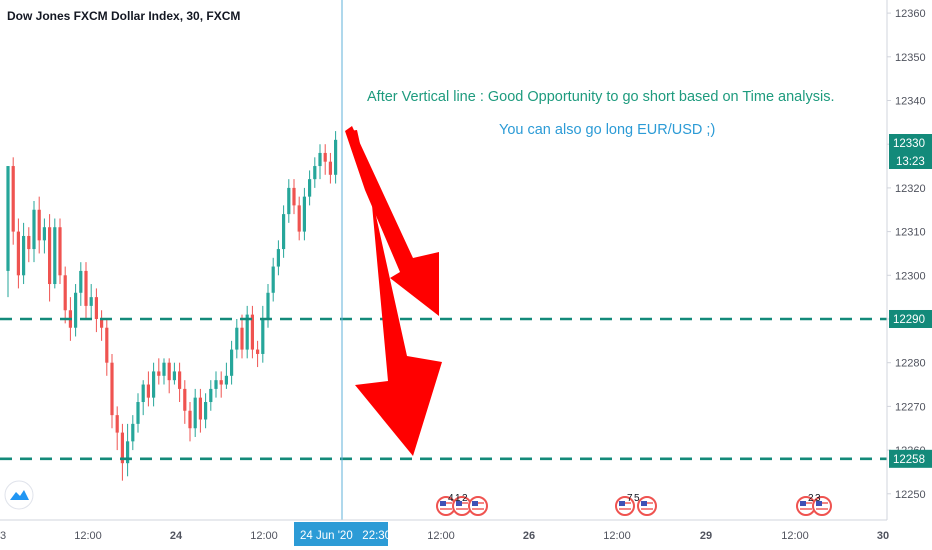 The height and width of the screenshot is (550, 932). I want to click on logo-mountain-icon, so click(19, 495).